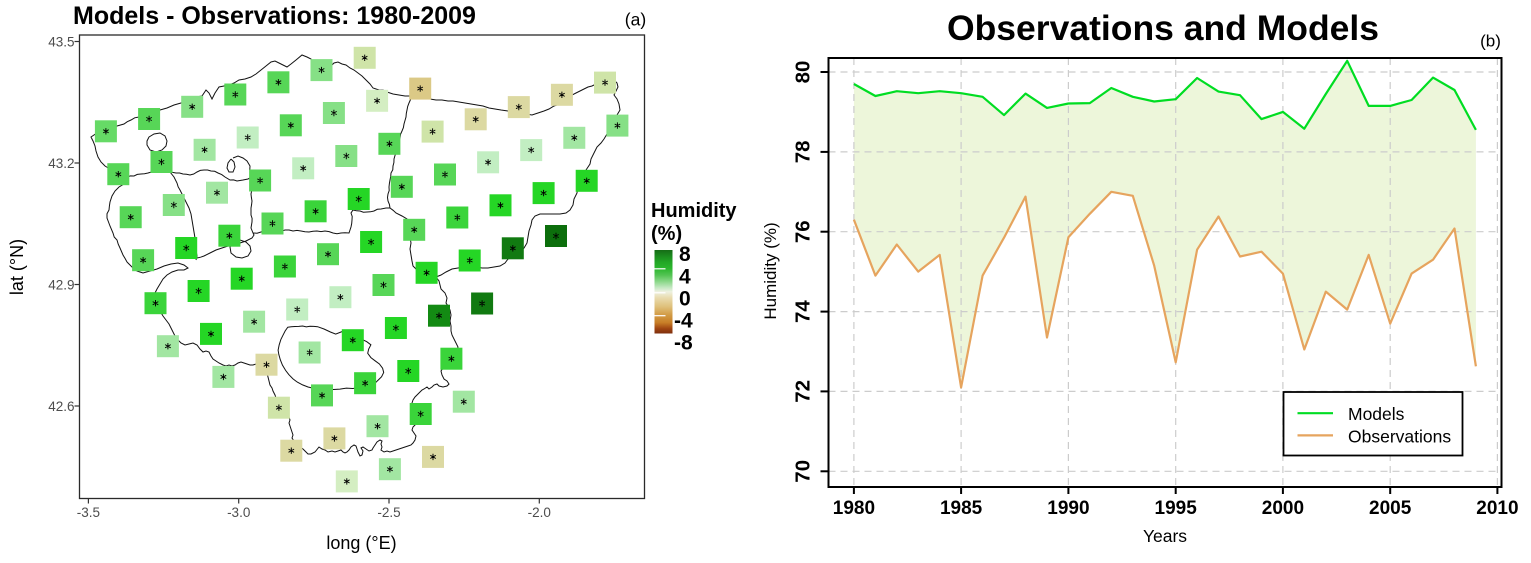  What do you see at coordinates (274, 16) in the screenshot?
I see `svg-text:Models - Observations: 1980-20: Models - Observations: 1980-2009` at bounding box center [274, 16].